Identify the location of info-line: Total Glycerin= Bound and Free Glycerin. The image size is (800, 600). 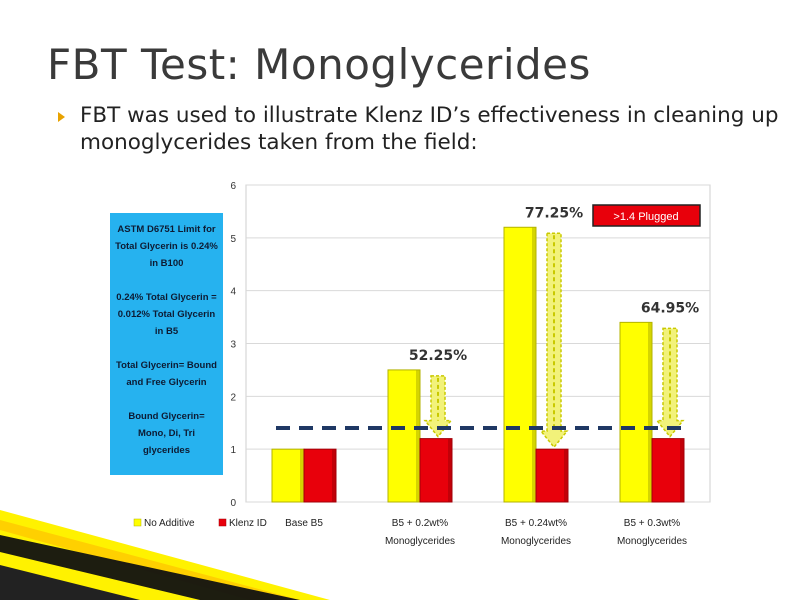
(166, 374).